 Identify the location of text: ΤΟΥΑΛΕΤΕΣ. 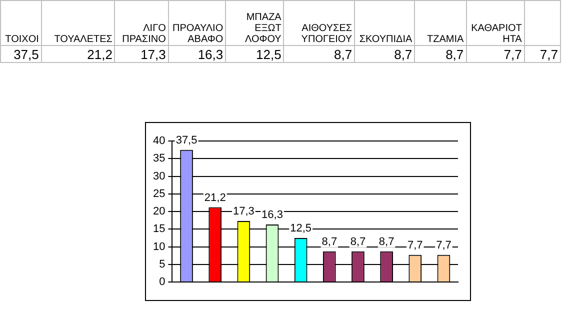
(78, 23).